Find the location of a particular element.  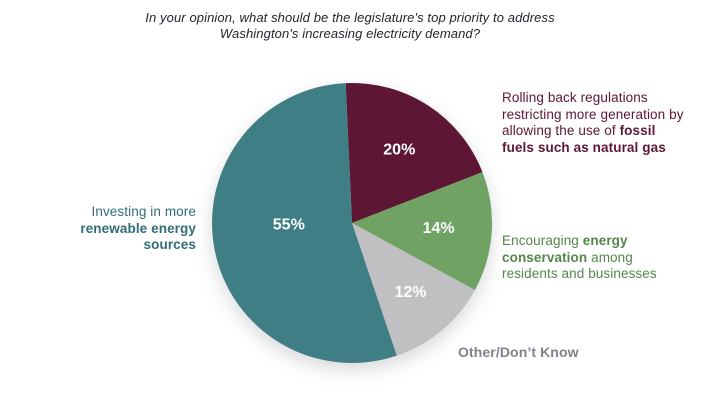

label-line: residents and businesses is located at coordinates (579, 273).